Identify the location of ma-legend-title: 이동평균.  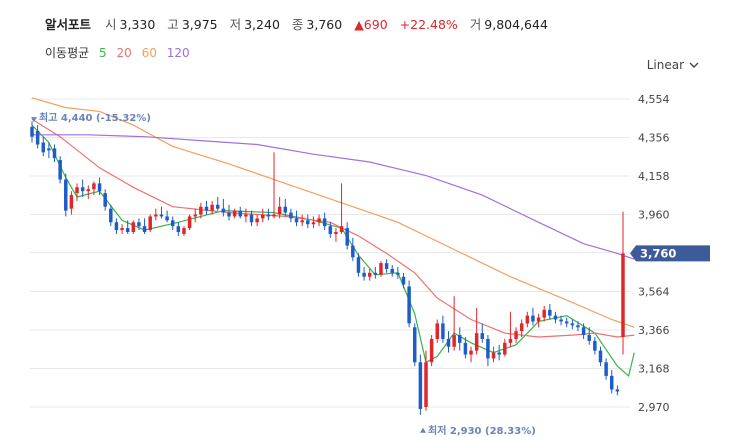
(67, 53).